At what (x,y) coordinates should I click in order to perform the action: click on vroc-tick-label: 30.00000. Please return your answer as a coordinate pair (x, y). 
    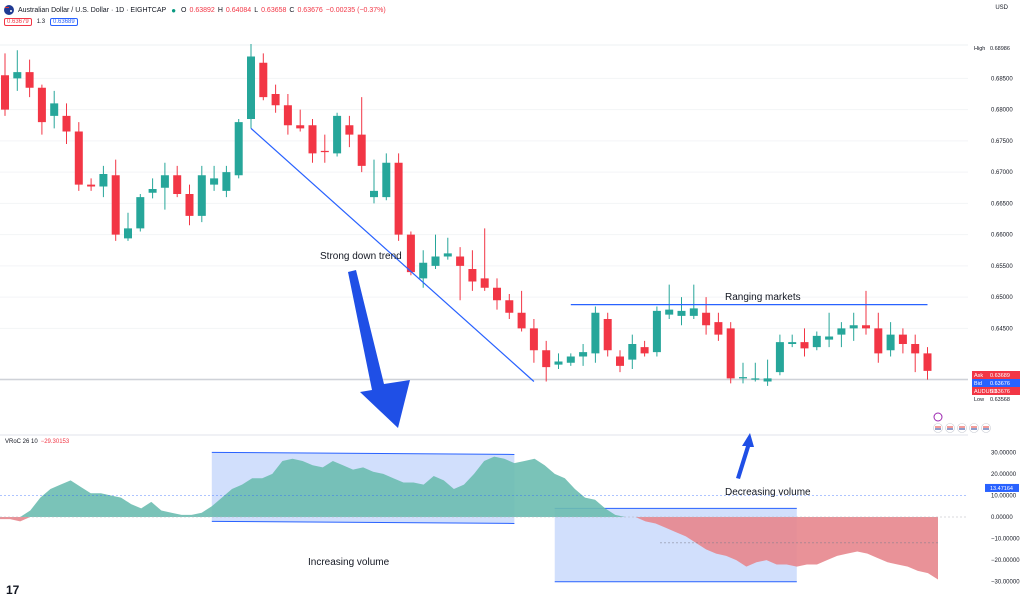
    Looking at the image, I should click on (1004, 453).